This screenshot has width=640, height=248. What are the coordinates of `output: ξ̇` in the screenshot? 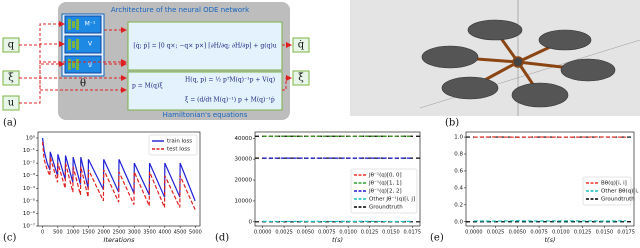 It's located at (301, 78).